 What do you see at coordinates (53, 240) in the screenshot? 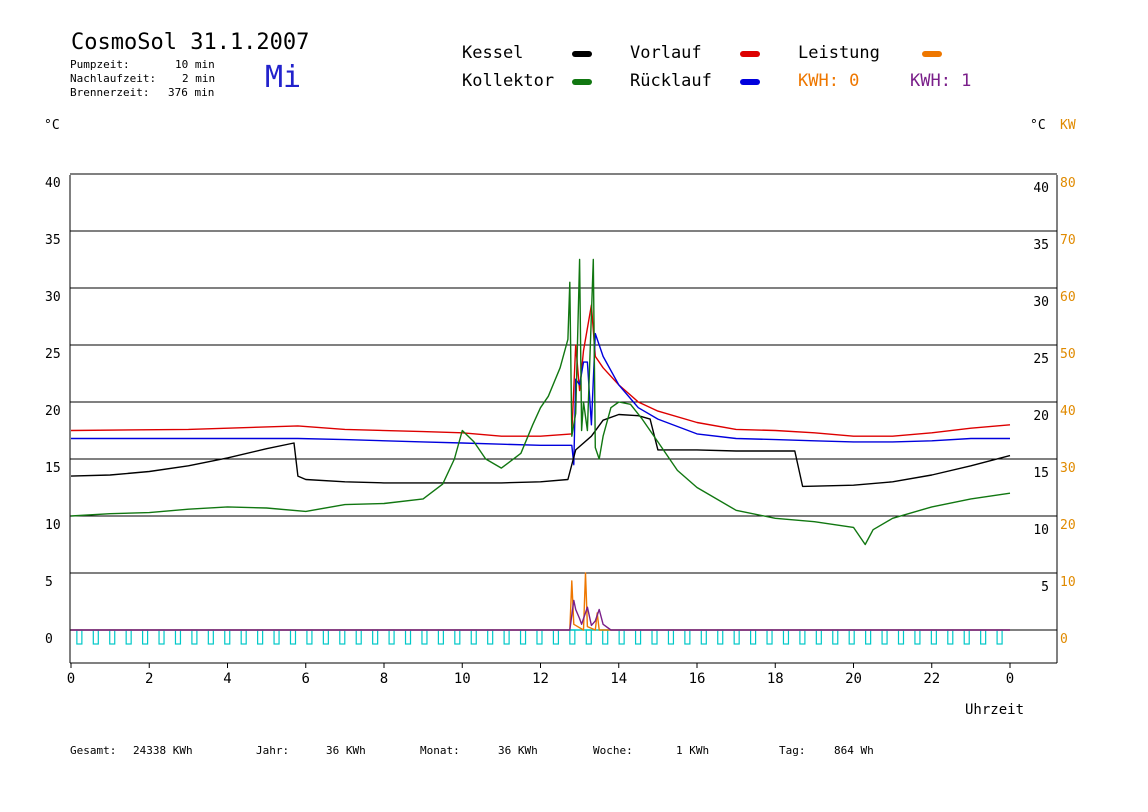
I see `y-tick-label: 35` at bounding box center [53, 240].